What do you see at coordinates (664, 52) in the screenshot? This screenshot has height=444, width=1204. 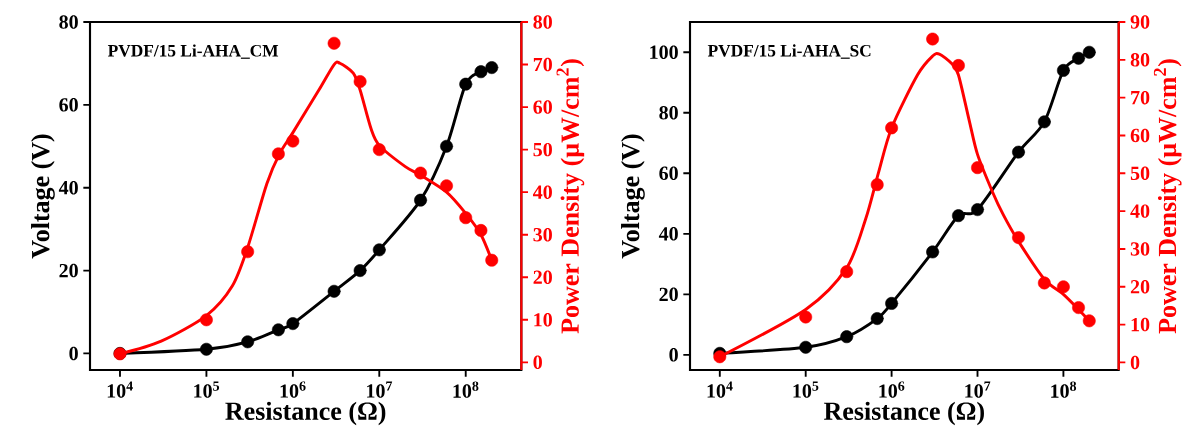 I see `y-tick-label: 100` at bounding box center [664, 52].